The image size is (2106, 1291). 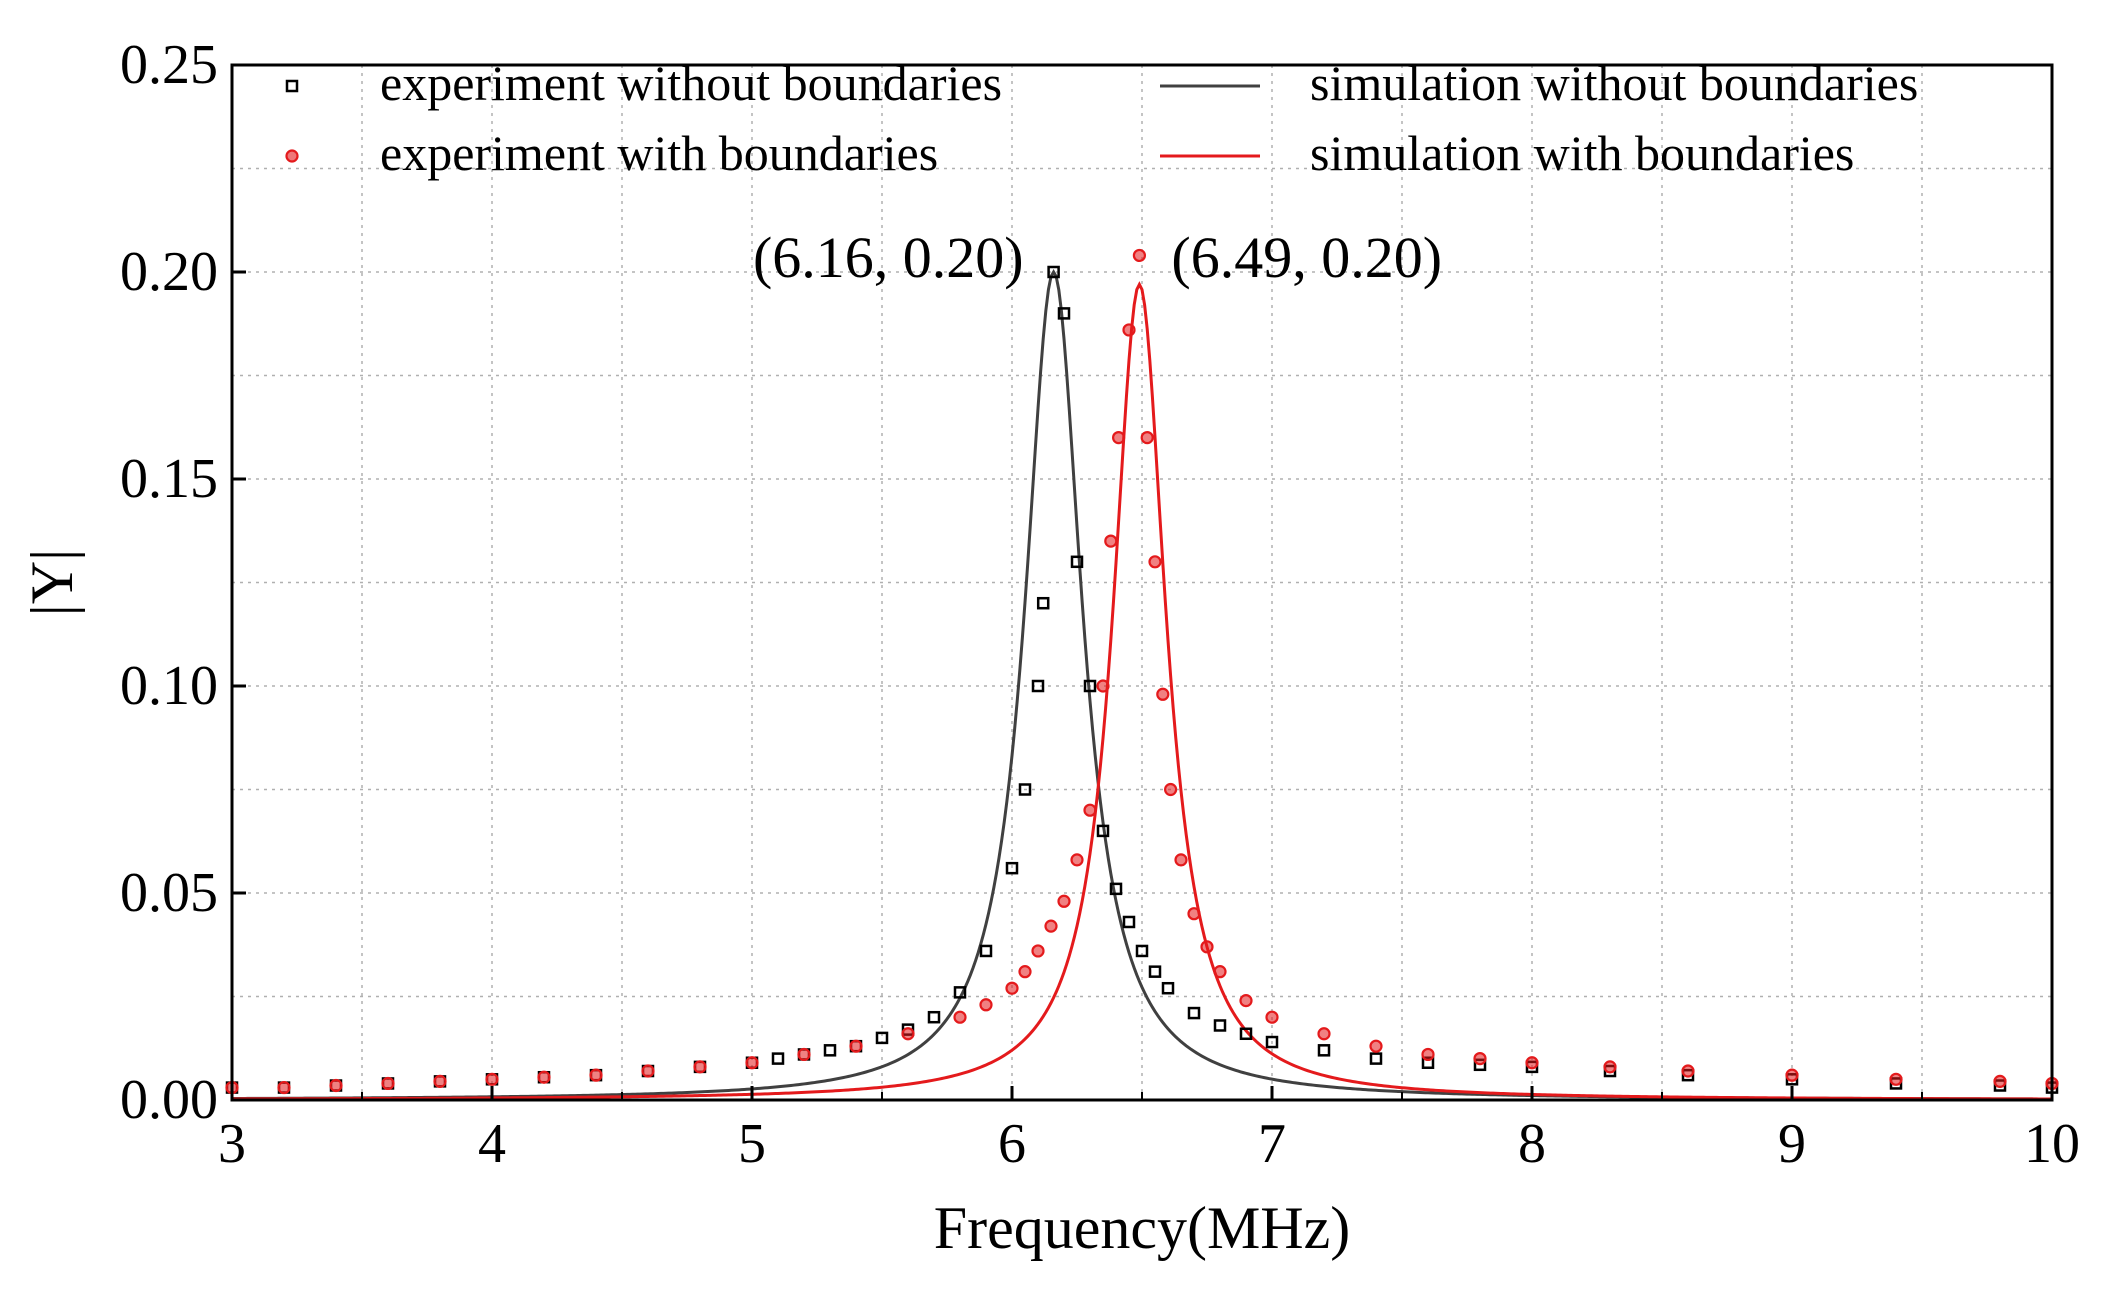 What do you see at coordinates (1614, 83) in the screenshot?
I see `legend-label: simulation without boundaries` at bounding box center [1614, 83].